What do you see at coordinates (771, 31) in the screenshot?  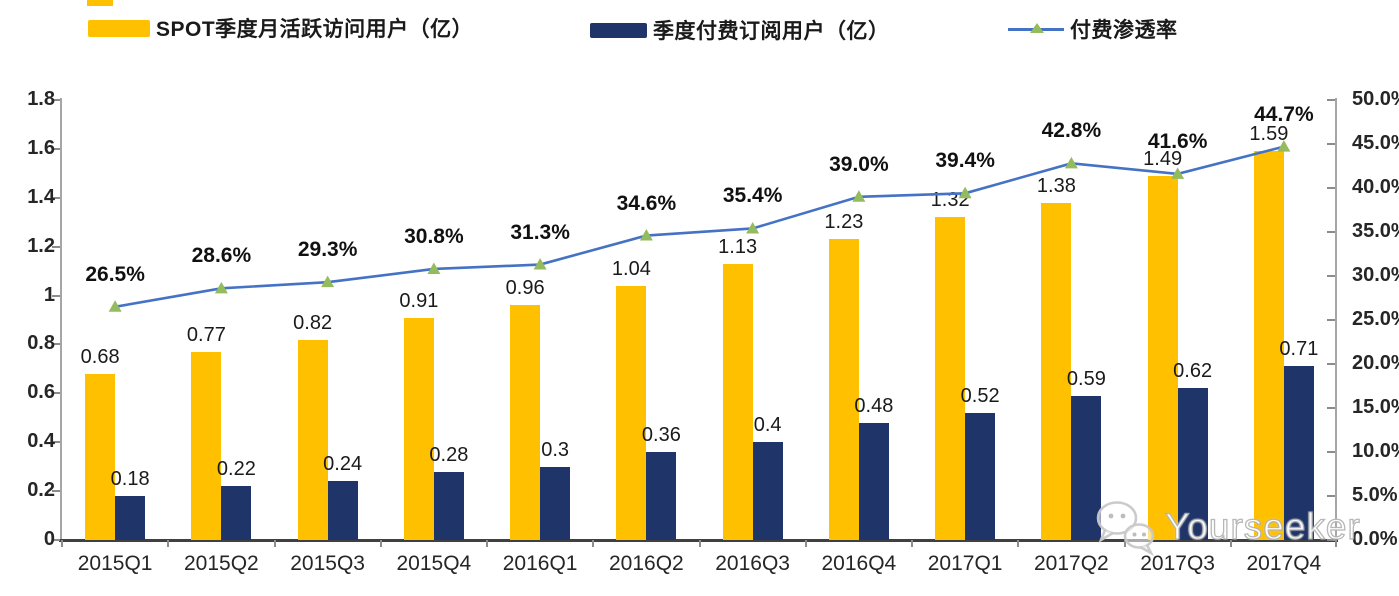 I see `subs-legend-label: 季度付费订阅用户（亿）` at bounding box center [771, 31].